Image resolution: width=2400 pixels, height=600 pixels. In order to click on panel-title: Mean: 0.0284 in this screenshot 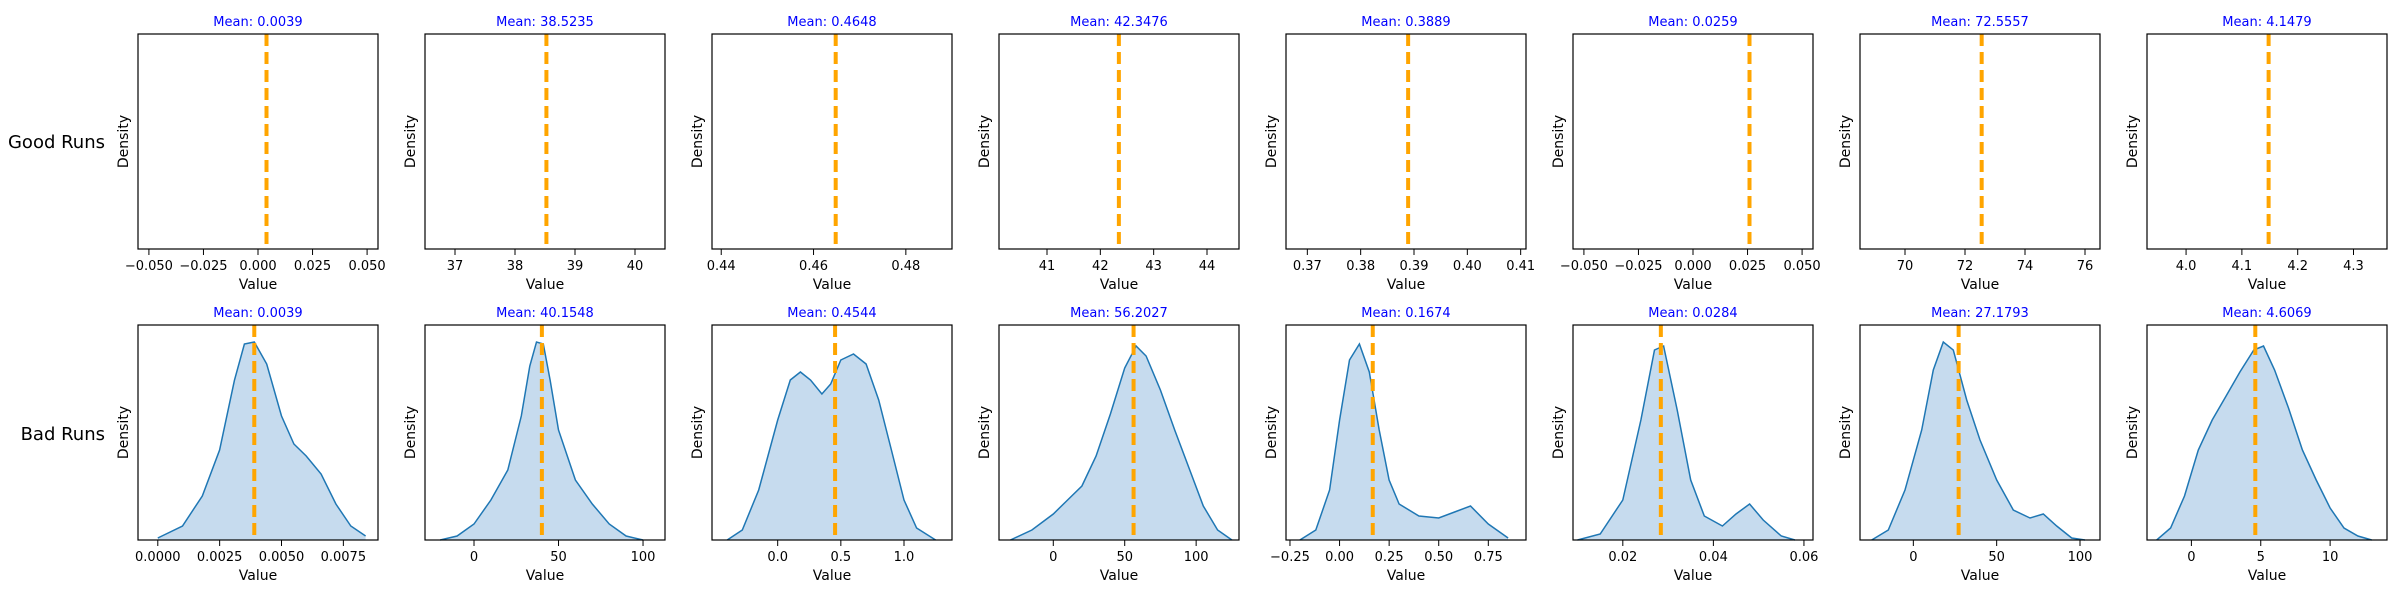, I will do `click(1692, 313)`.